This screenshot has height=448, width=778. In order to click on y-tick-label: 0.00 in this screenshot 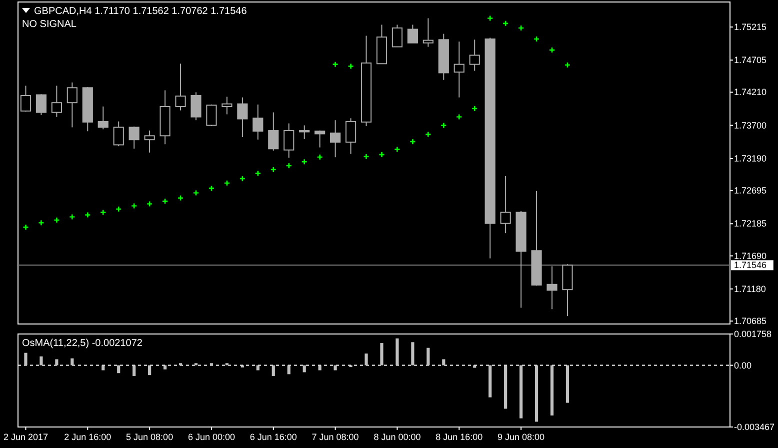, I will do `click(743, 365)`.